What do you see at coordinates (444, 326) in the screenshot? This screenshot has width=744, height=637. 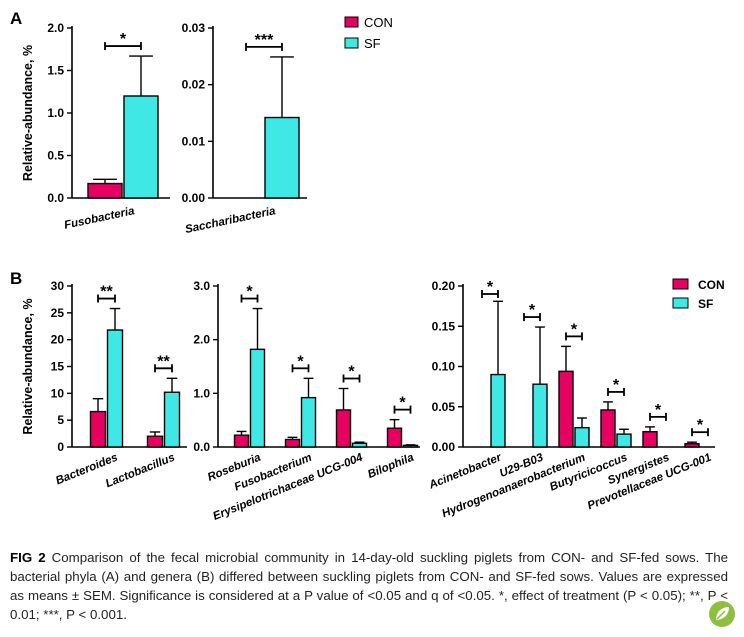 I see `y-tick-label: 0.15` at bounding box center [444, 326].